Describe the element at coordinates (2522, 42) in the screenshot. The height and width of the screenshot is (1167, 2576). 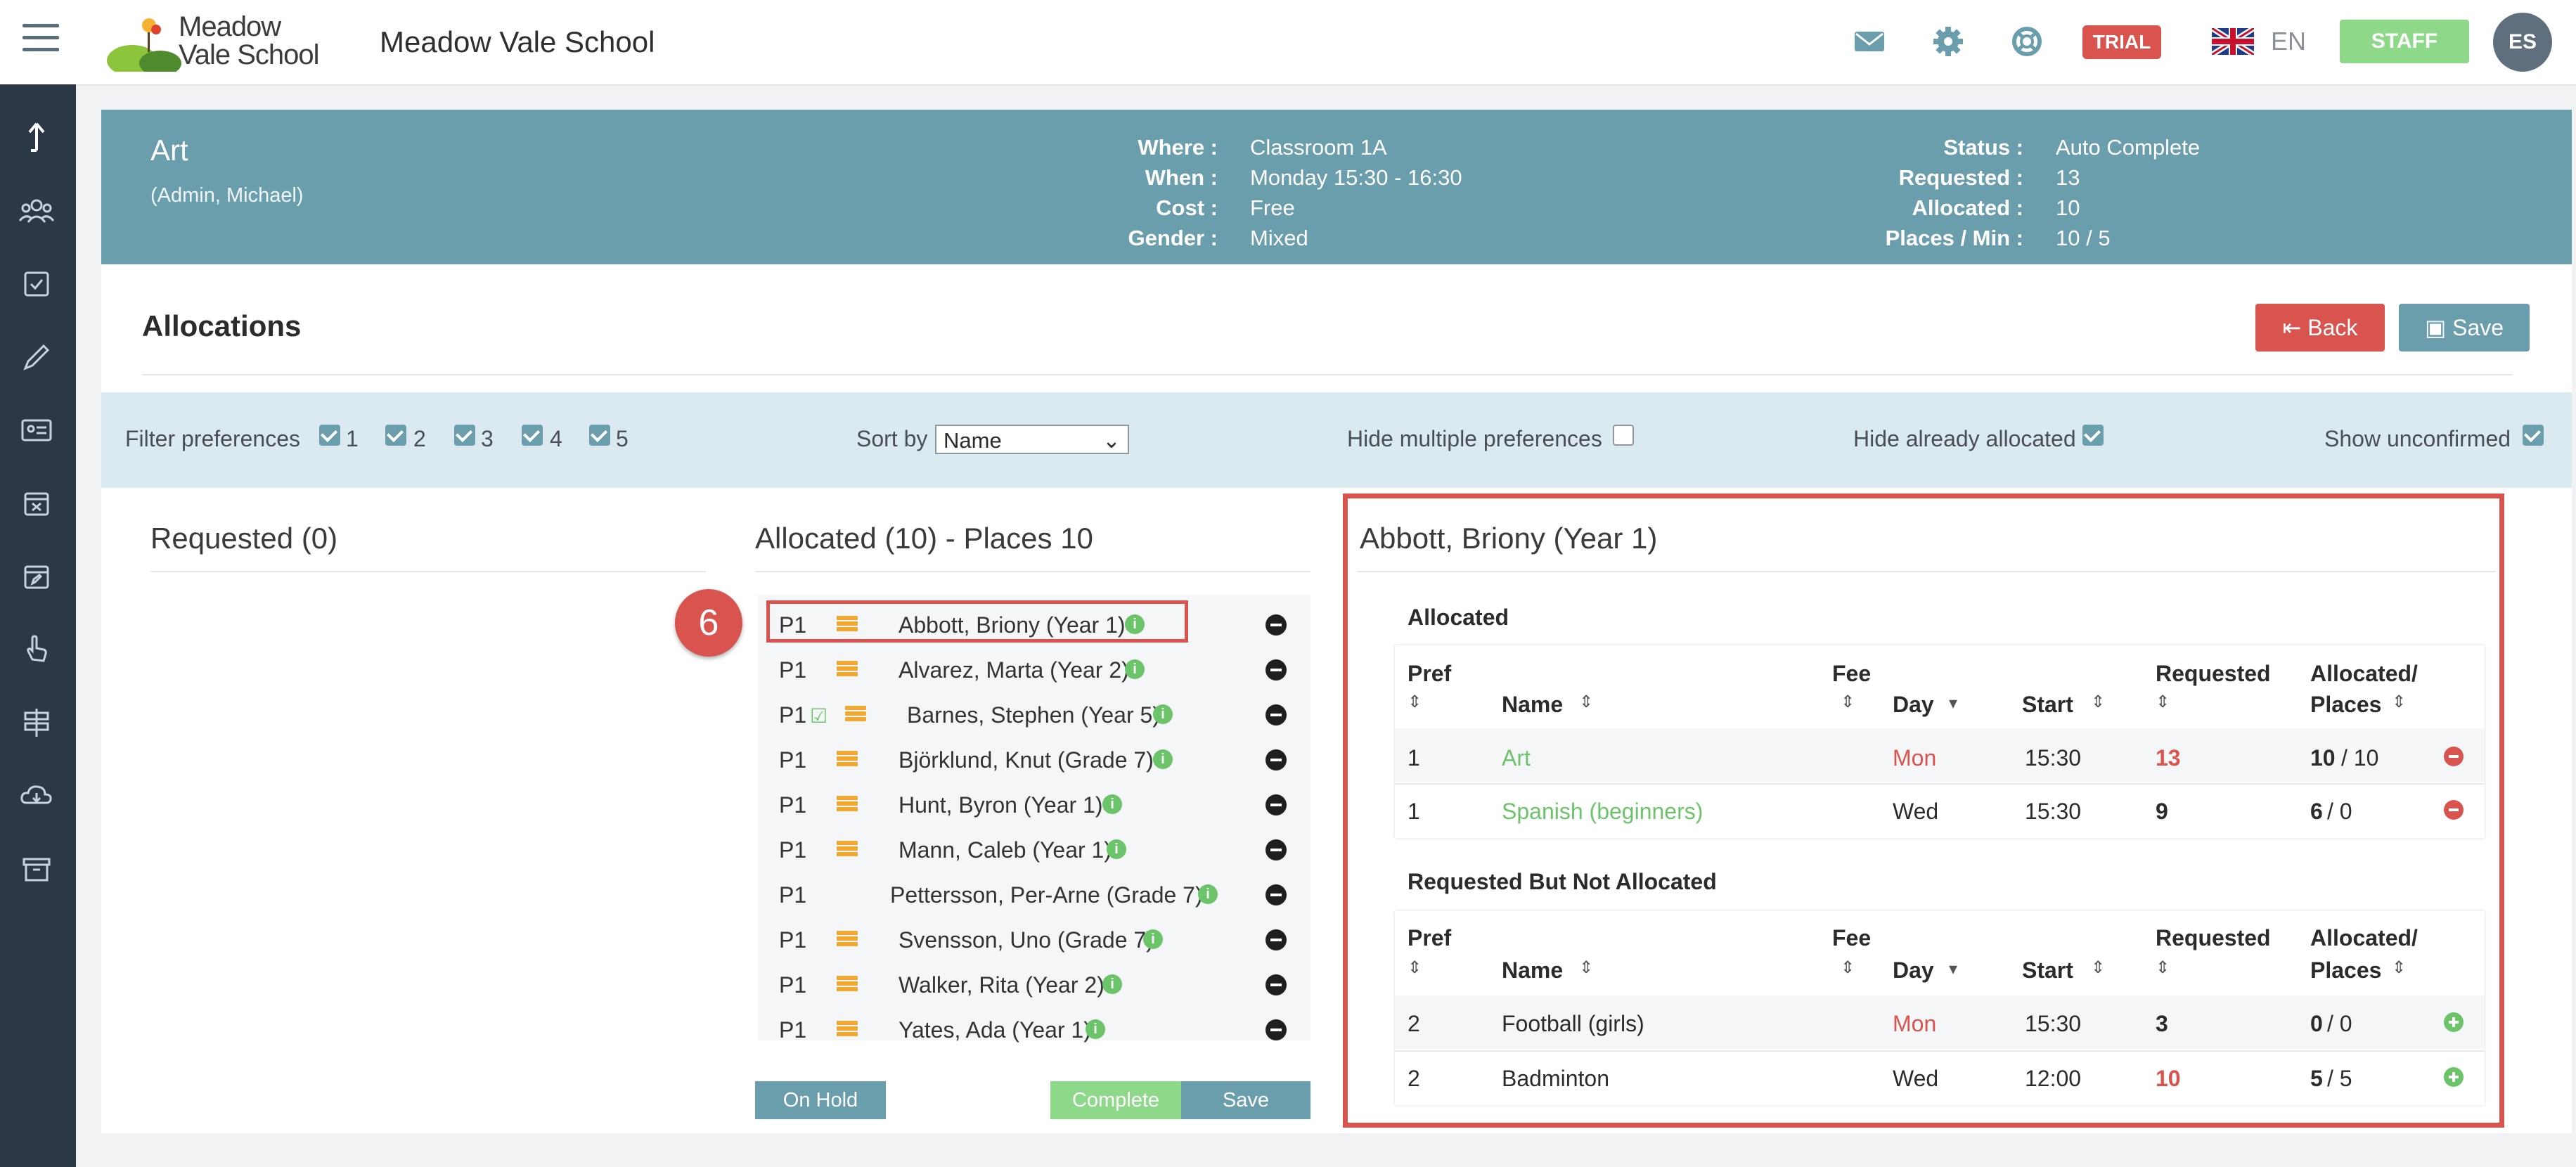
I see `user-avatar: ES` at that location.